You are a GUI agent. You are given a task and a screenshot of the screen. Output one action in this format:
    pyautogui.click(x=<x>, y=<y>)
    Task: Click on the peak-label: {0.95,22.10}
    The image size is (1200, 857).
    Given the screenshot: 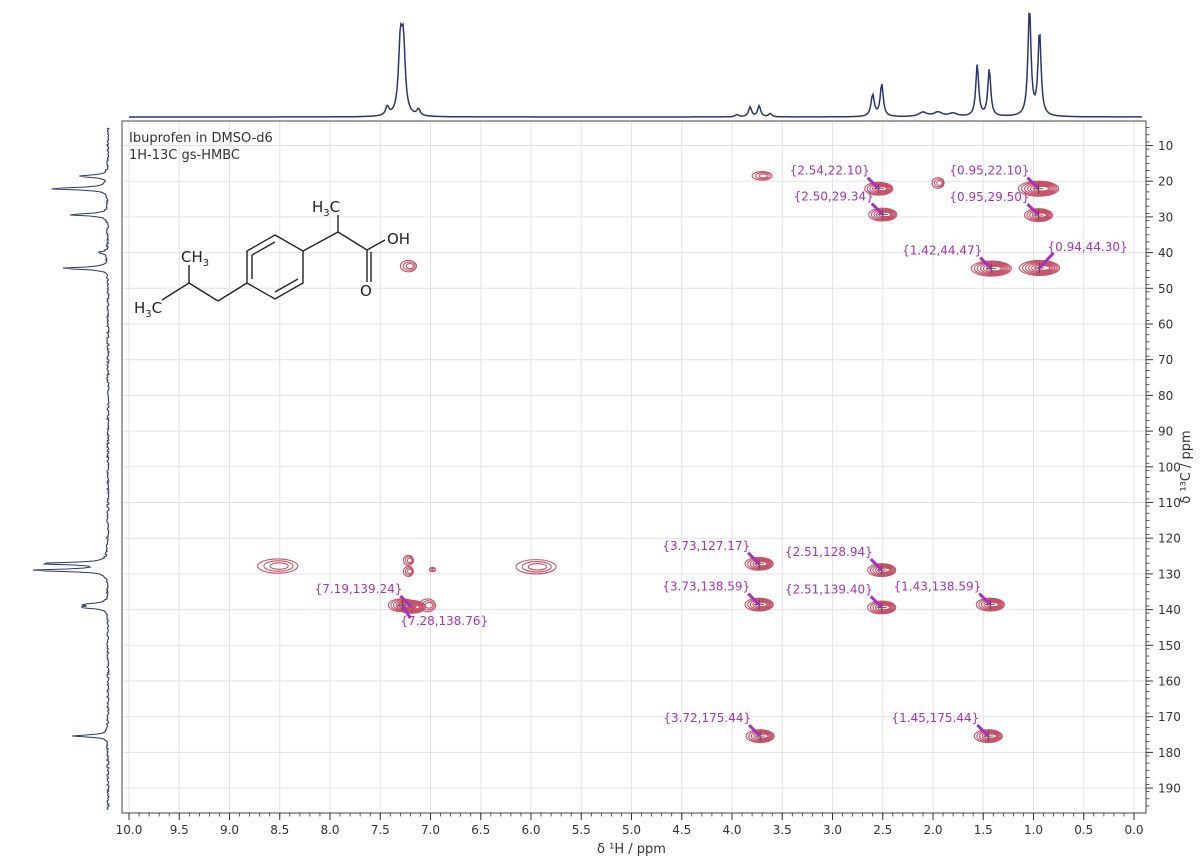 What is the action you would take?
    pyautogui.click(x=989, y=171)
    